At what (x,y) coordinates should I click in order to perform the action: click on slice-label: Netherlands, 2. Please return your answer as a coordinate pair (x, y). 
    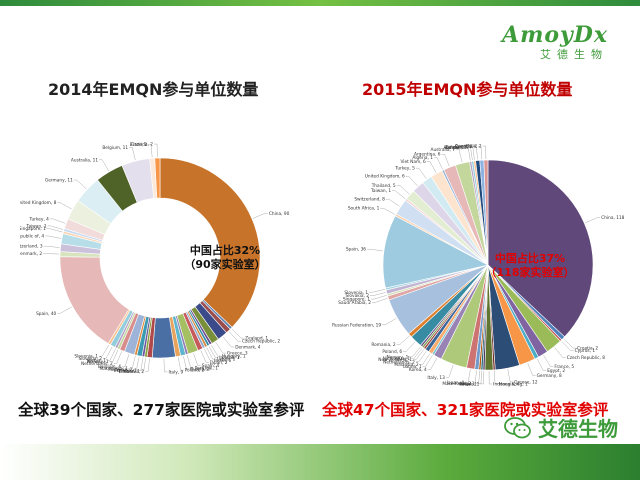
    Looking at the image, I should click on (399, 362).